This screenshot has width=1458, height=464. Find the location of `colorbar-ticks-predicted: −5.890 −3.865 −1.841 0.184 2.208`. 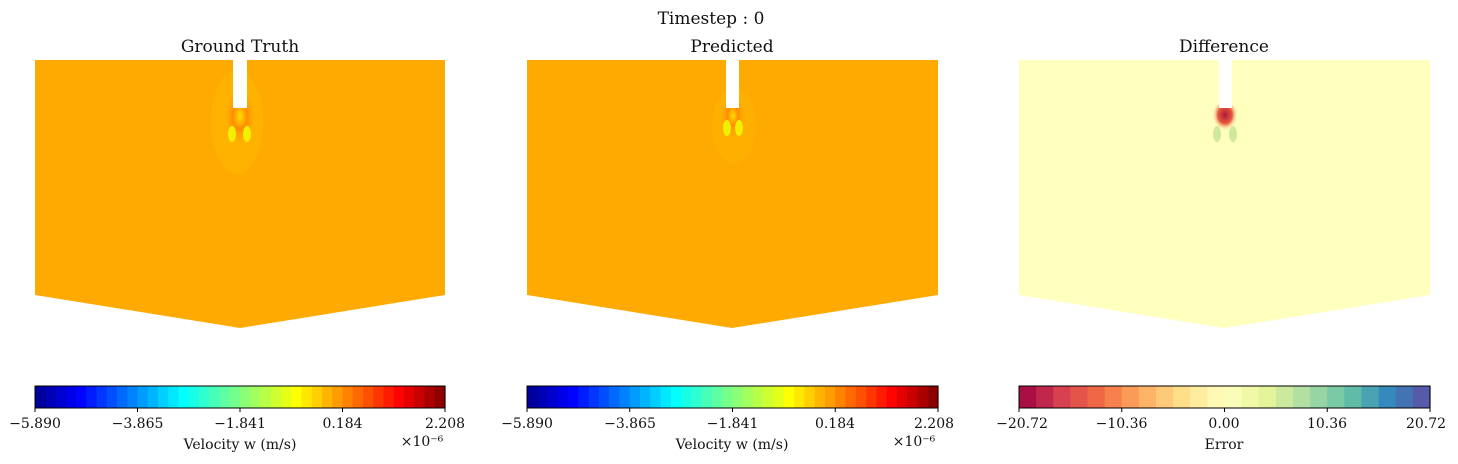

colorbar-ticks-predicted: −5.890 −3.865 −1.841 0.184 2.208 is located at coordinates (727, 424).